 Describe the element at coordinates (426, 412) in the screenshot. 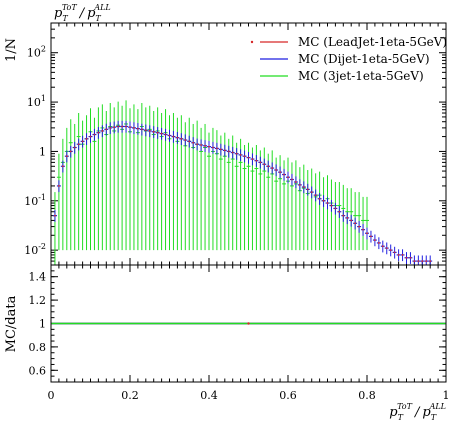

I see `xlabel-p2: p` at that location.